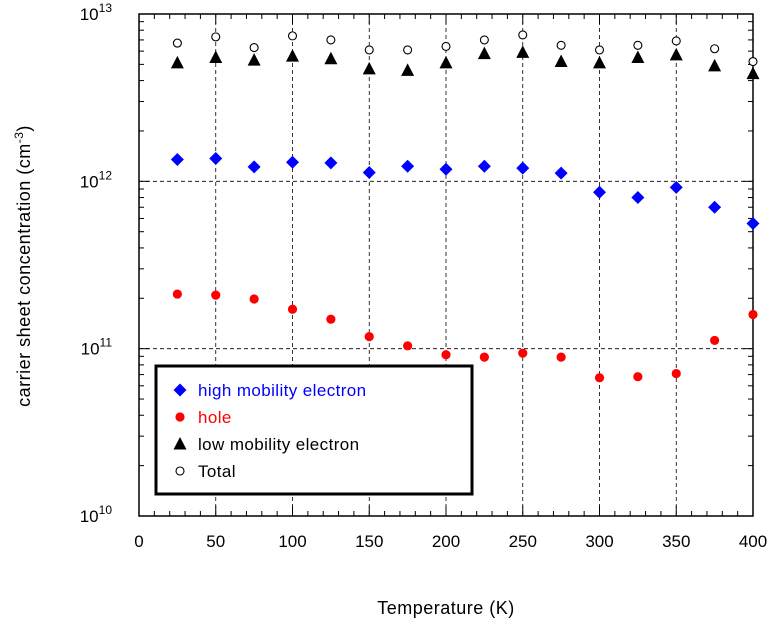 The width and height of the screenshot is (774, 635). I want to click on y-tick-label: 1013, so click(96, 12).